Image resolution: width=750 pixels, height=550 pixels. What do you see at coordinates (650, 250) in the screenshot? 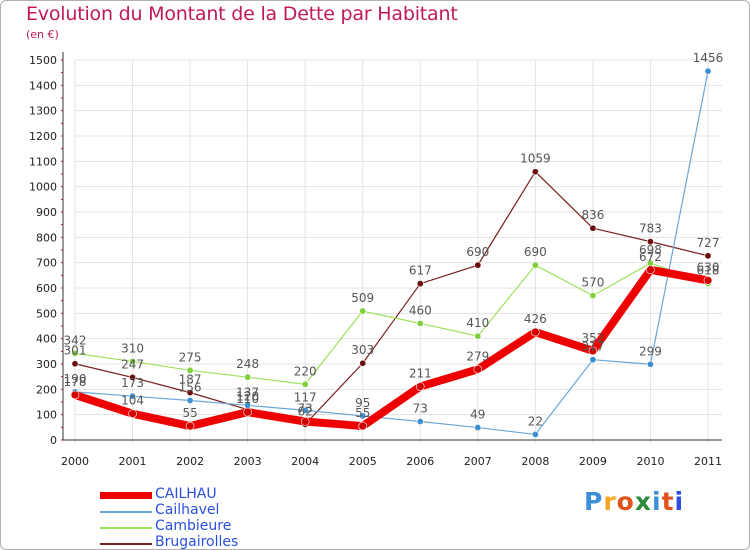
I see `data-label: 698` at bounding box center [650, 250].